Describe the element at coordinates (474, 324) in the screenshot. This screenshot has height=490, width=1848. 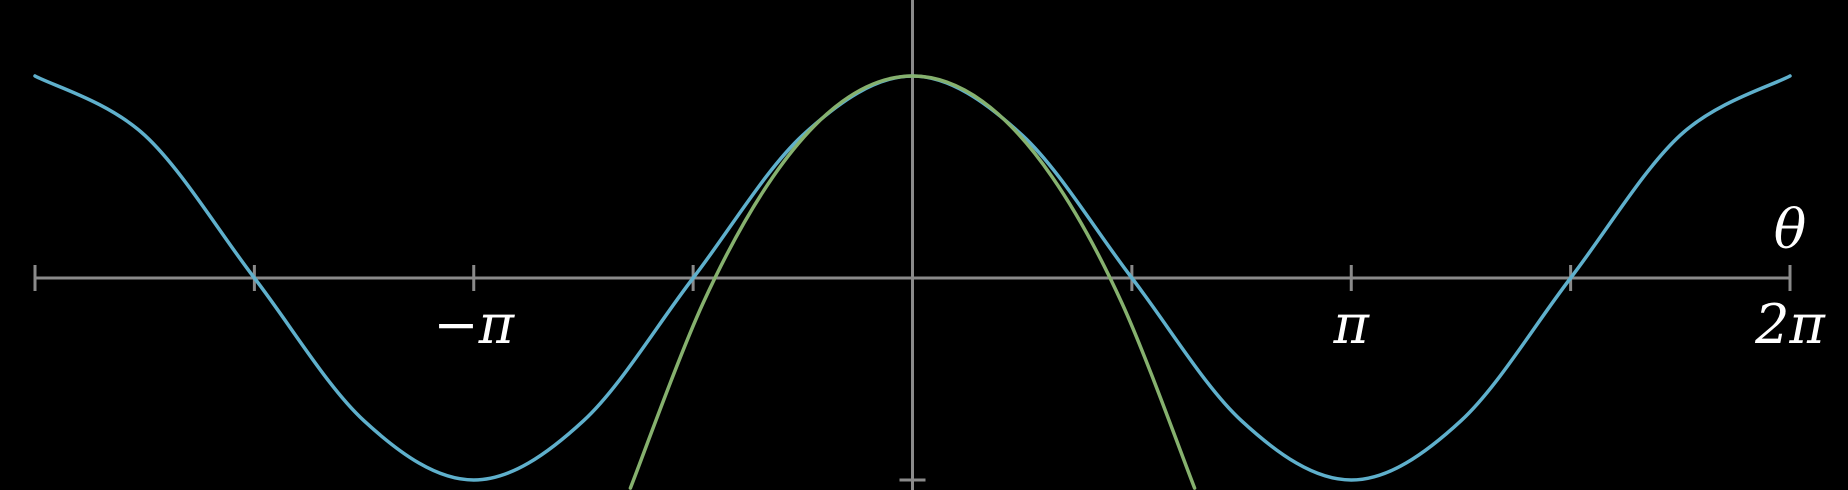
I see `x-tick-label-0: −π` at that location.